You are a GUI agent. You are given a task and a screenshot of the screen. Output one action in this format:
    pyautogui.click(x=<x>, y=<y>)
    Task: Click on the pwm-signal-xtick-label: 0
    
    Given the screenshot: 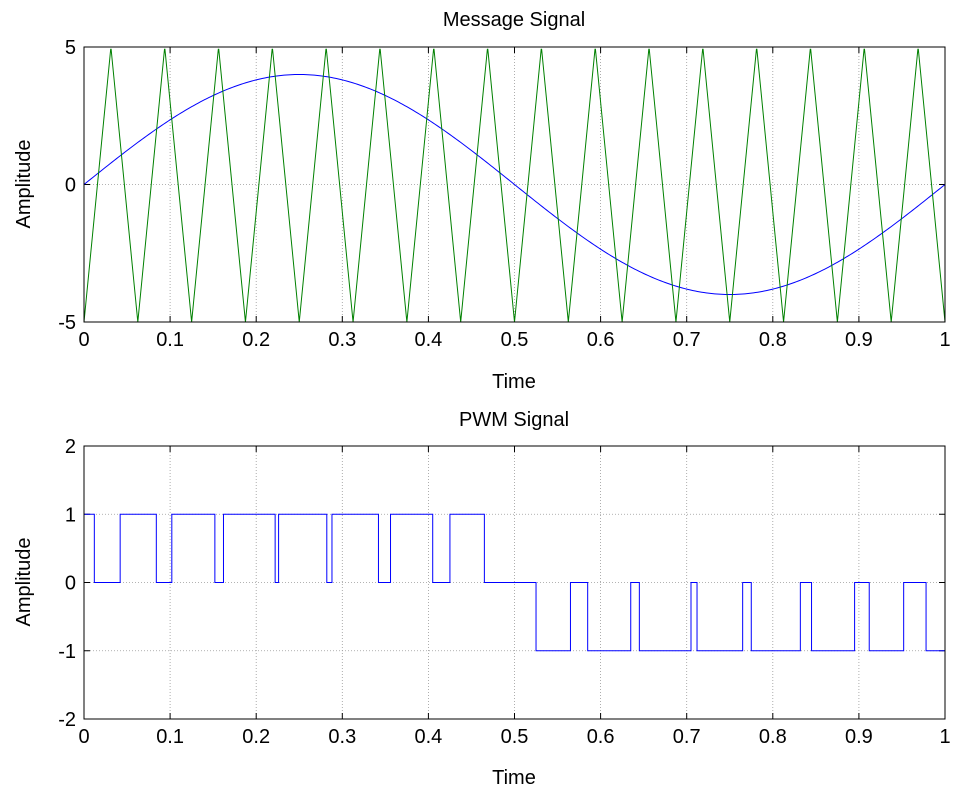 What is the action you would take?
    pyautogui.click(x=83, y=737)
    